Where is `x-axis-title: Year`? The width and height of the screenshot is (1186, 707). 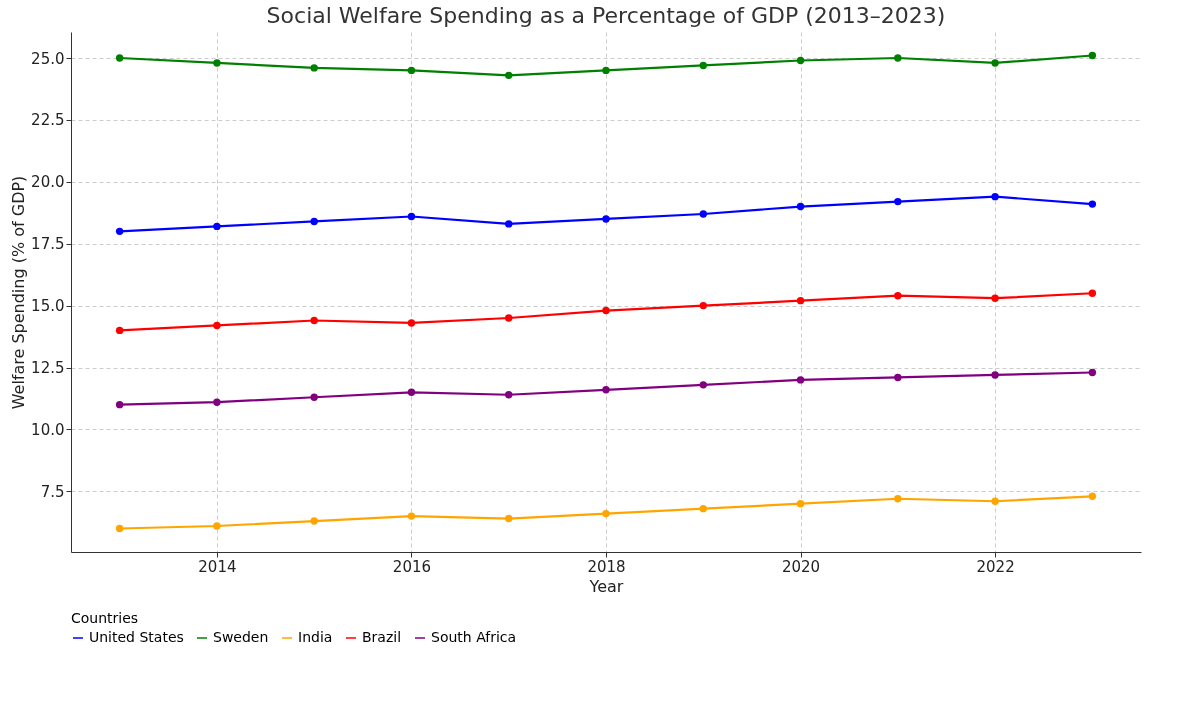
x-axis-title: Year is located at coordinates (606, 586).